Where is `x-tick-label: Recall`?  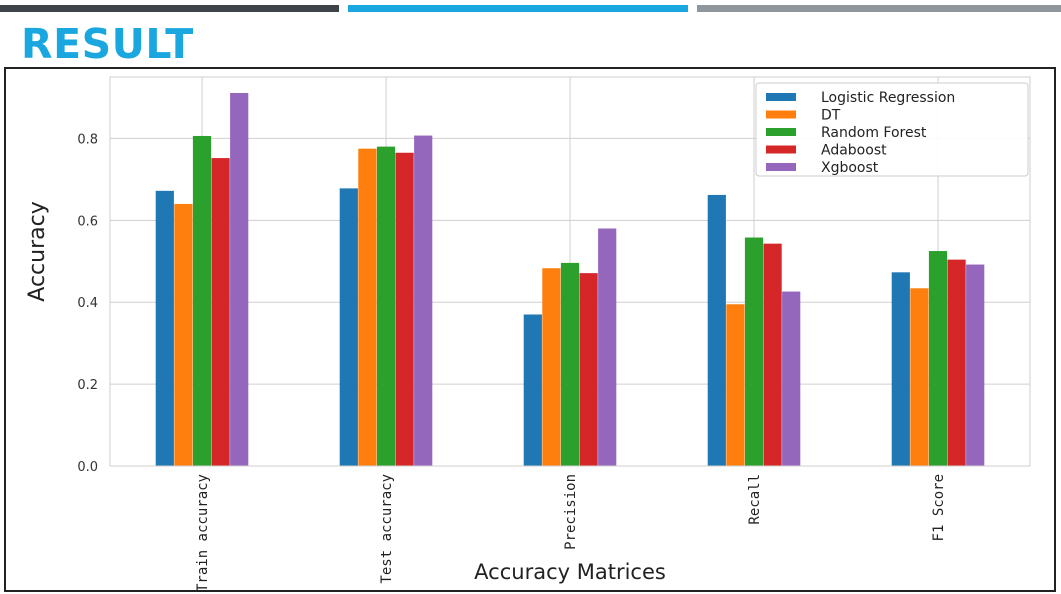 x-tick-label: Recall is located at coordinates (755, 499).